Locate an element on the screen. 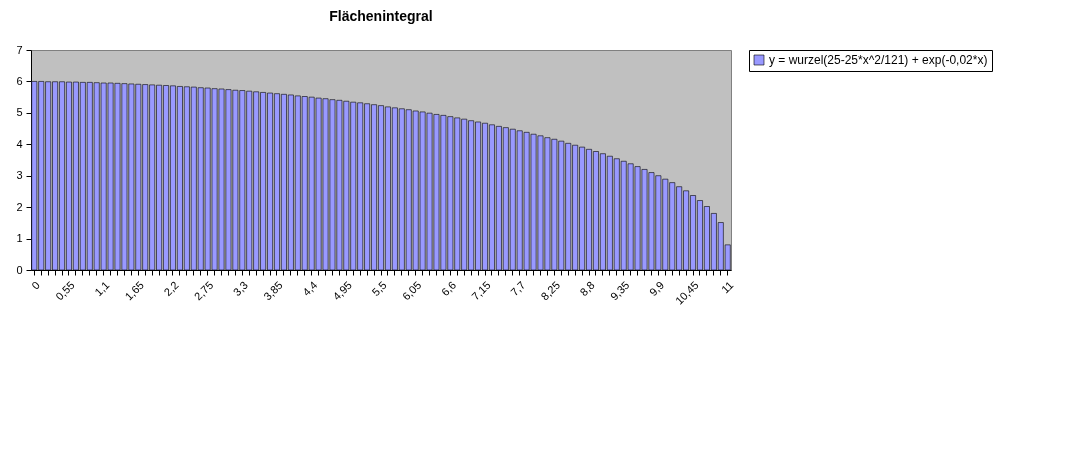 This screenshot has width=1088, height=460. y-tick-label: 5 is located at coordinates (19, 112).